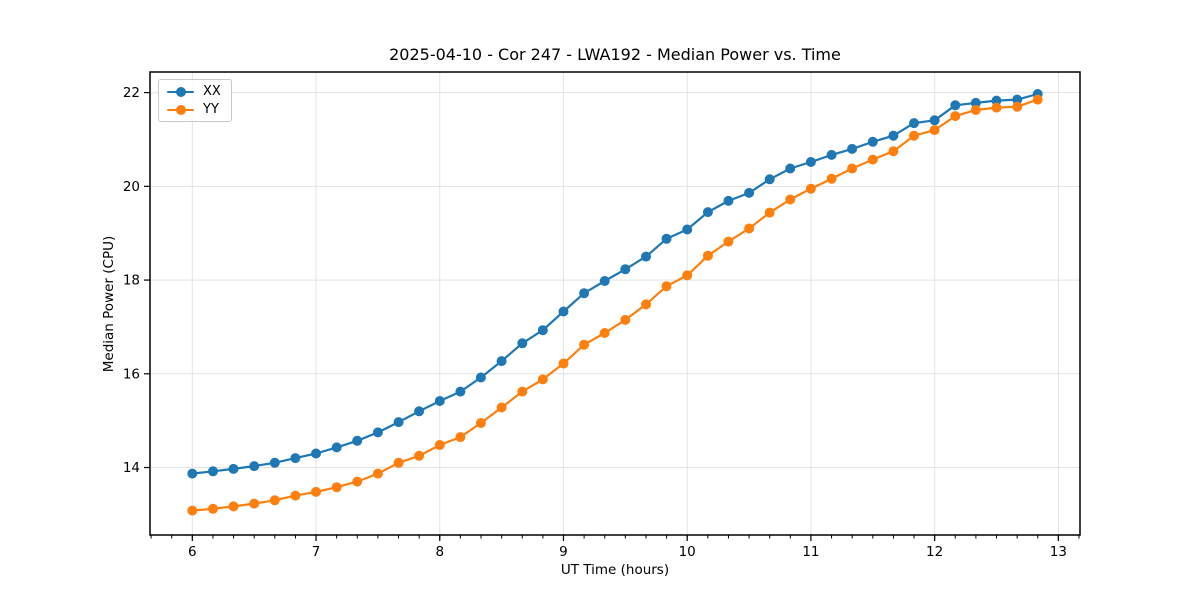 This screenshot has width=1200, height=600. What do you see at coordinates (131, 93) in the screenshot?
I see `y-tick-label: 22` at bounding box center [131, 93].